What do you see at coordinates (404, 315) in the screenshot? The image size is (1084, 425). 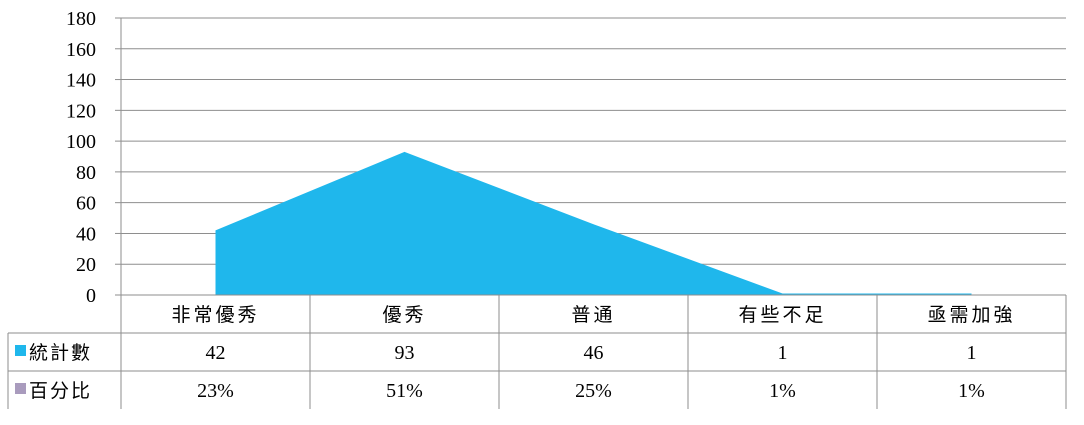 I see `category-label: 優秀` at bounding box center [404, 315].